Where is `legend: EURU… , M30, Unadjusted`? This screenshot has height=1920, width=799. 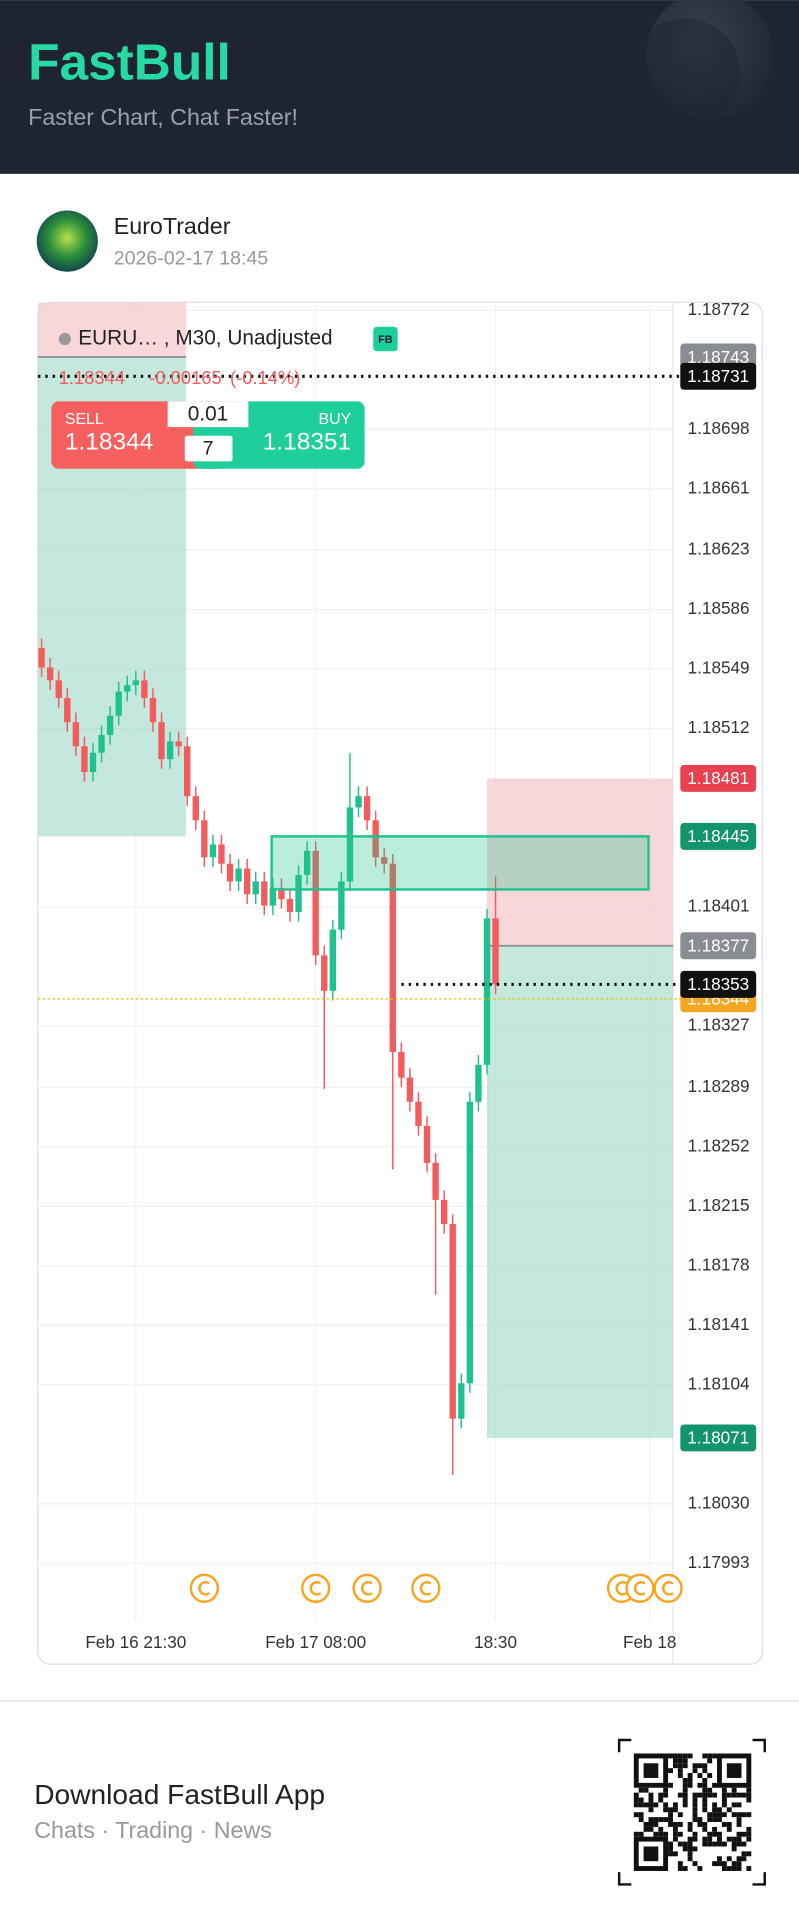
legend: EURU… , M30, Unadjusted is located at coordinates (205, 338).